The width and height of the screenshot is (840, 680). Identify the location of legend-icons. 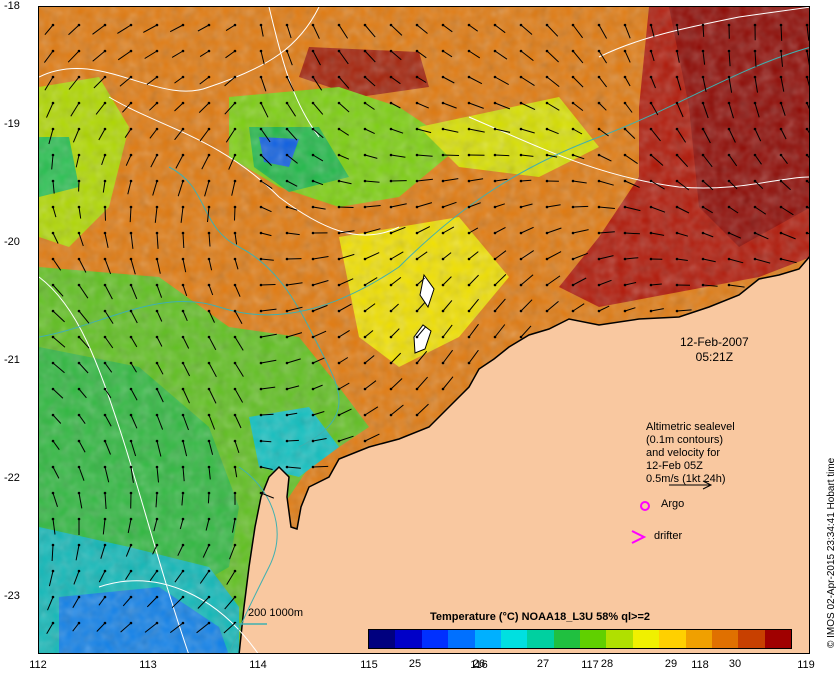
(474, 552).